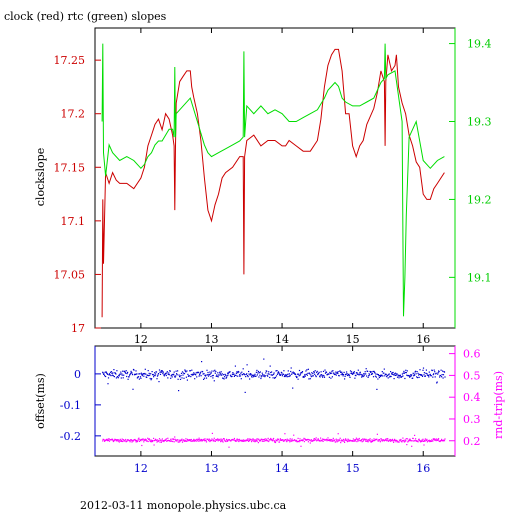 The height and width of the screenshot is (517, 512). What do you see at coordinates (472, 419) in the screenshot?
I see `bottom-y2-tick-label: 0.3` at bounding box center [472, 419].